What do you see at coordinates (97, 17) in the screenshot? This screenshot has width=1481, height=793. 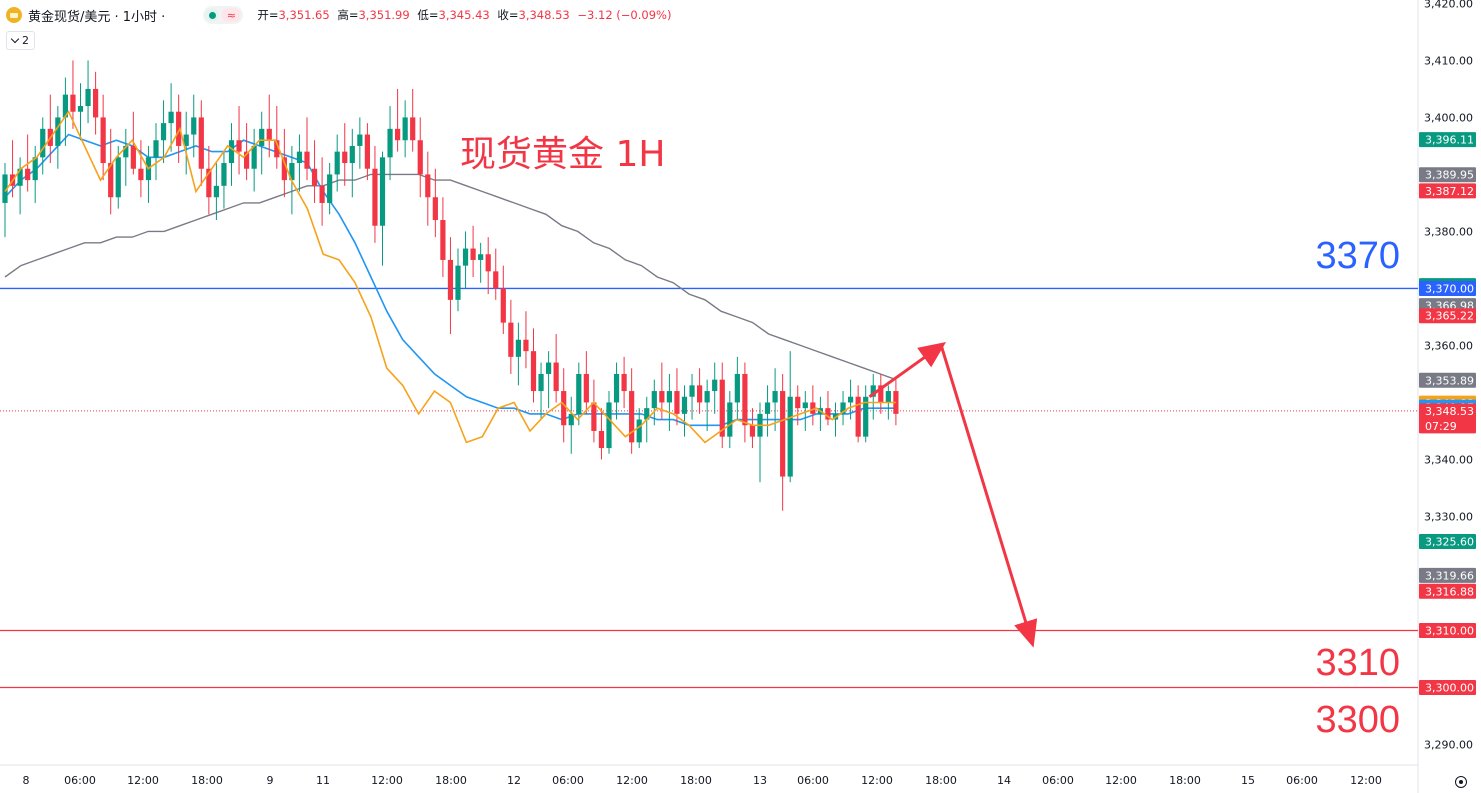 I see `symbol-title: 黄金现货/美元 · 1小时 ·` at bounding box center [97, 17].